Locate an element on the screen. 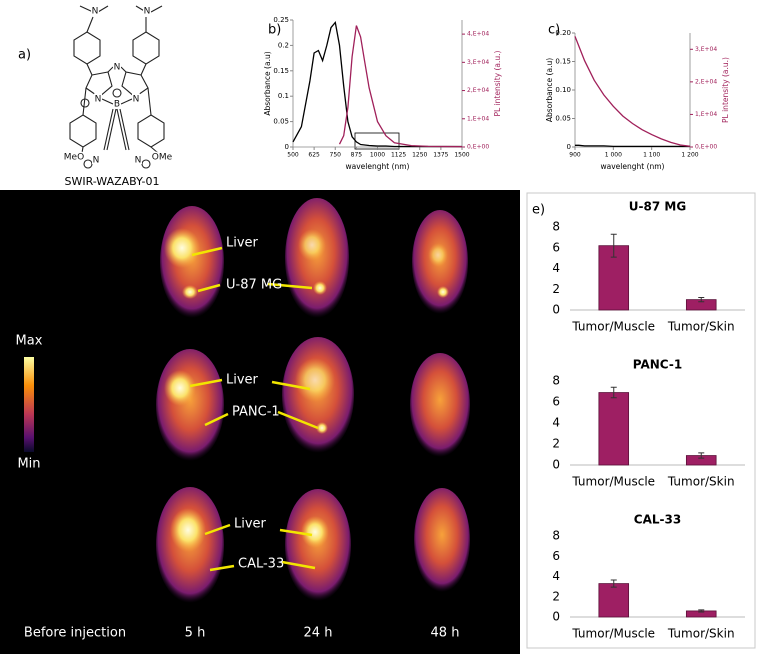  chart-title: PANC-1 is located at coordinates (657, 365).